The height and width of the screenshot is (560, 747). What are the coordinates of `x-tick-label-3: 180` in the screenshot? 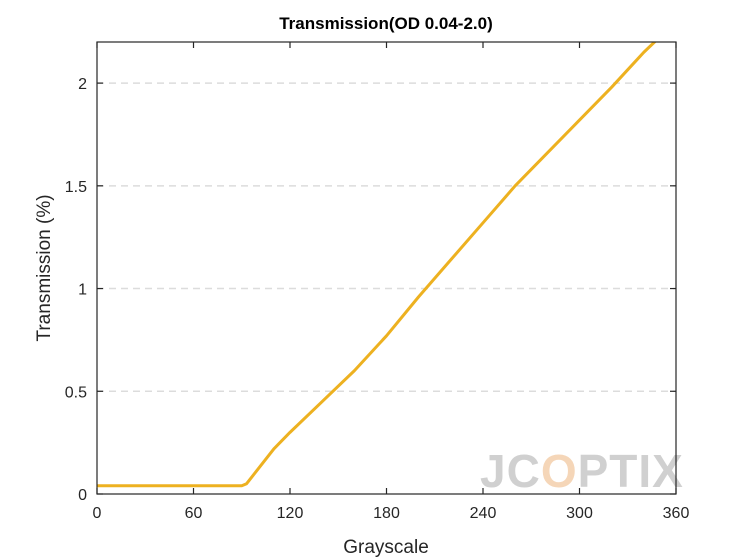 It's located at (386, 513).